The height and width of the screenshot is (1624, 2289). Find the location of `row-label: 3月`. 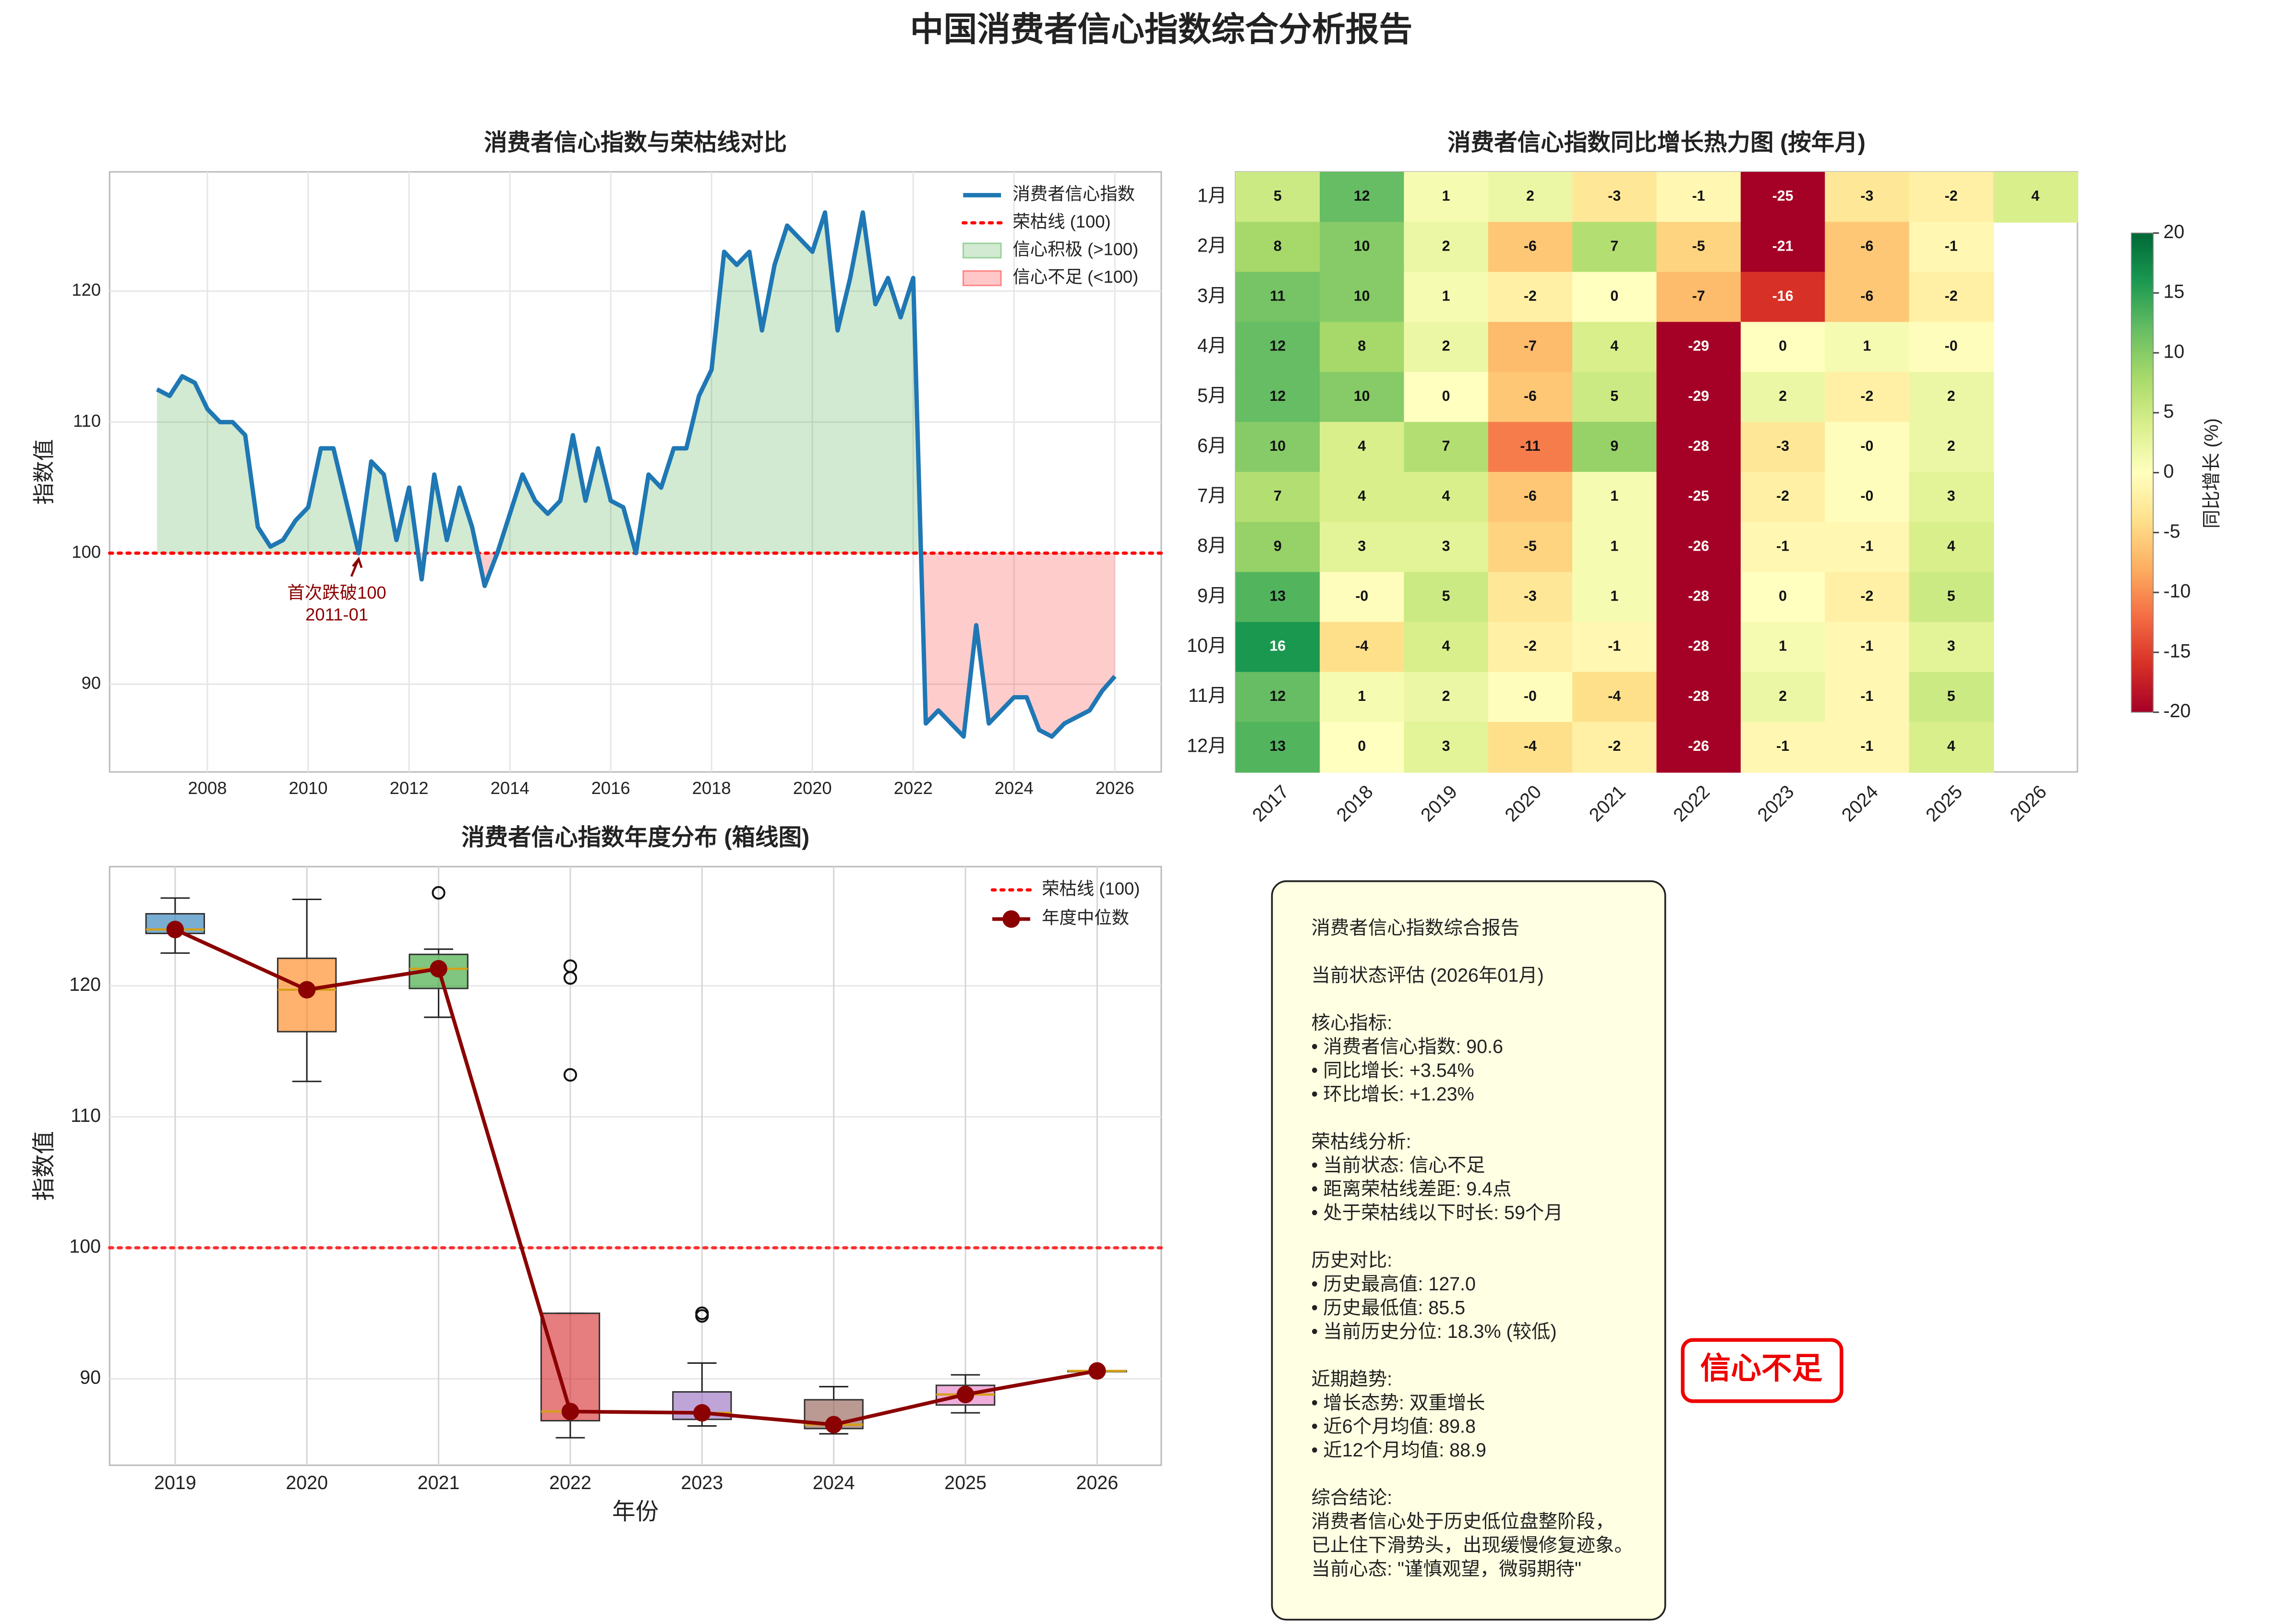

row-label: 3月 is located at coordinates (1212, 295).